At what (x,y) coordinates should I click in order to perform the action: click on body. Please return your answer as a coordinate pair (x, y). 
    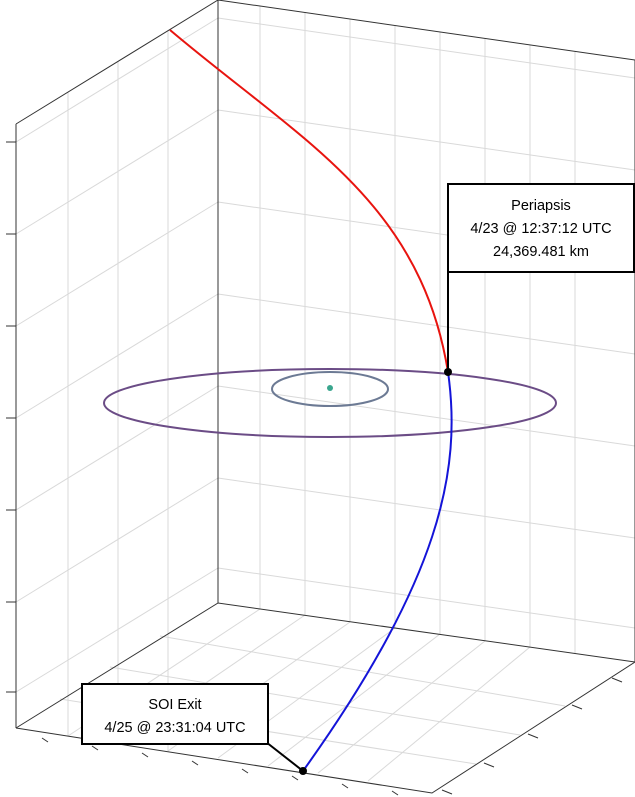
    Looking at the image, I should click on (330, 388).